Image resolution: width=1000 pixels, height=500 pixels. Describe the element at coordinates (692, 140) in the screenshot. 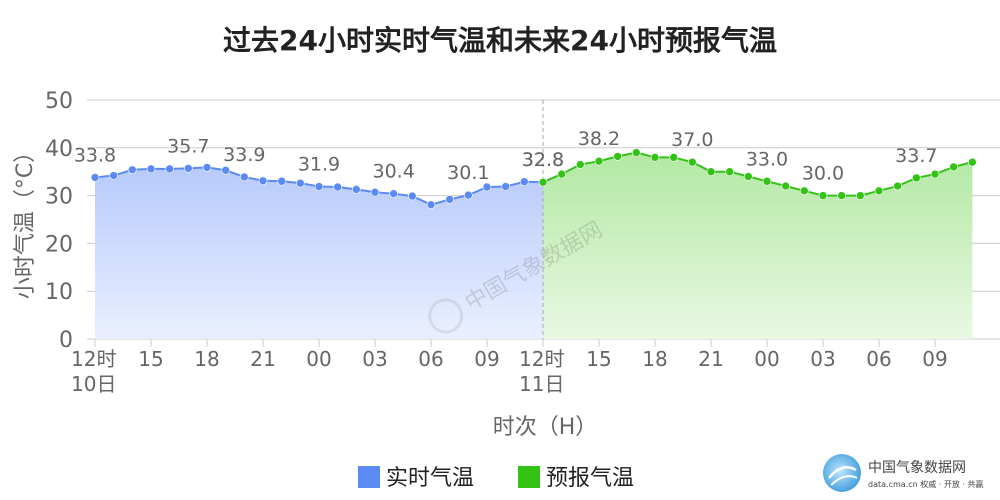

I see `data-label-forecast: 37.0` at that location.